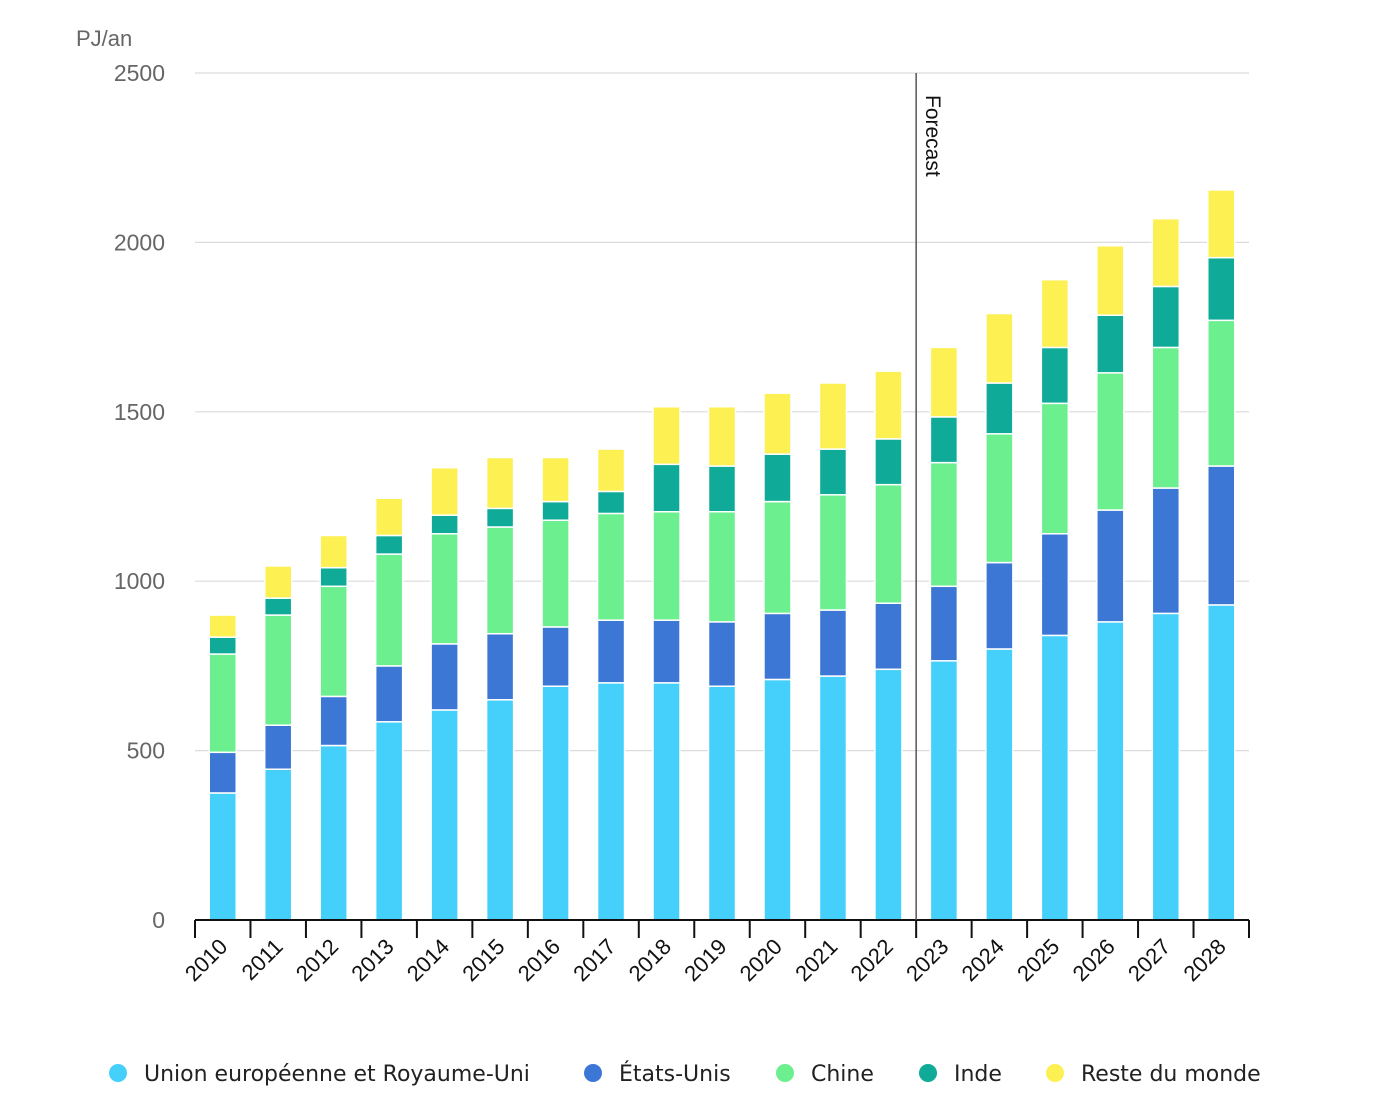 The height and width of the screenshot is (1112, 1398). What do you see at coordinates (594, 960) in the screenshot?
I see `x-tick-label: 2017` at bounding box center [594, 960].